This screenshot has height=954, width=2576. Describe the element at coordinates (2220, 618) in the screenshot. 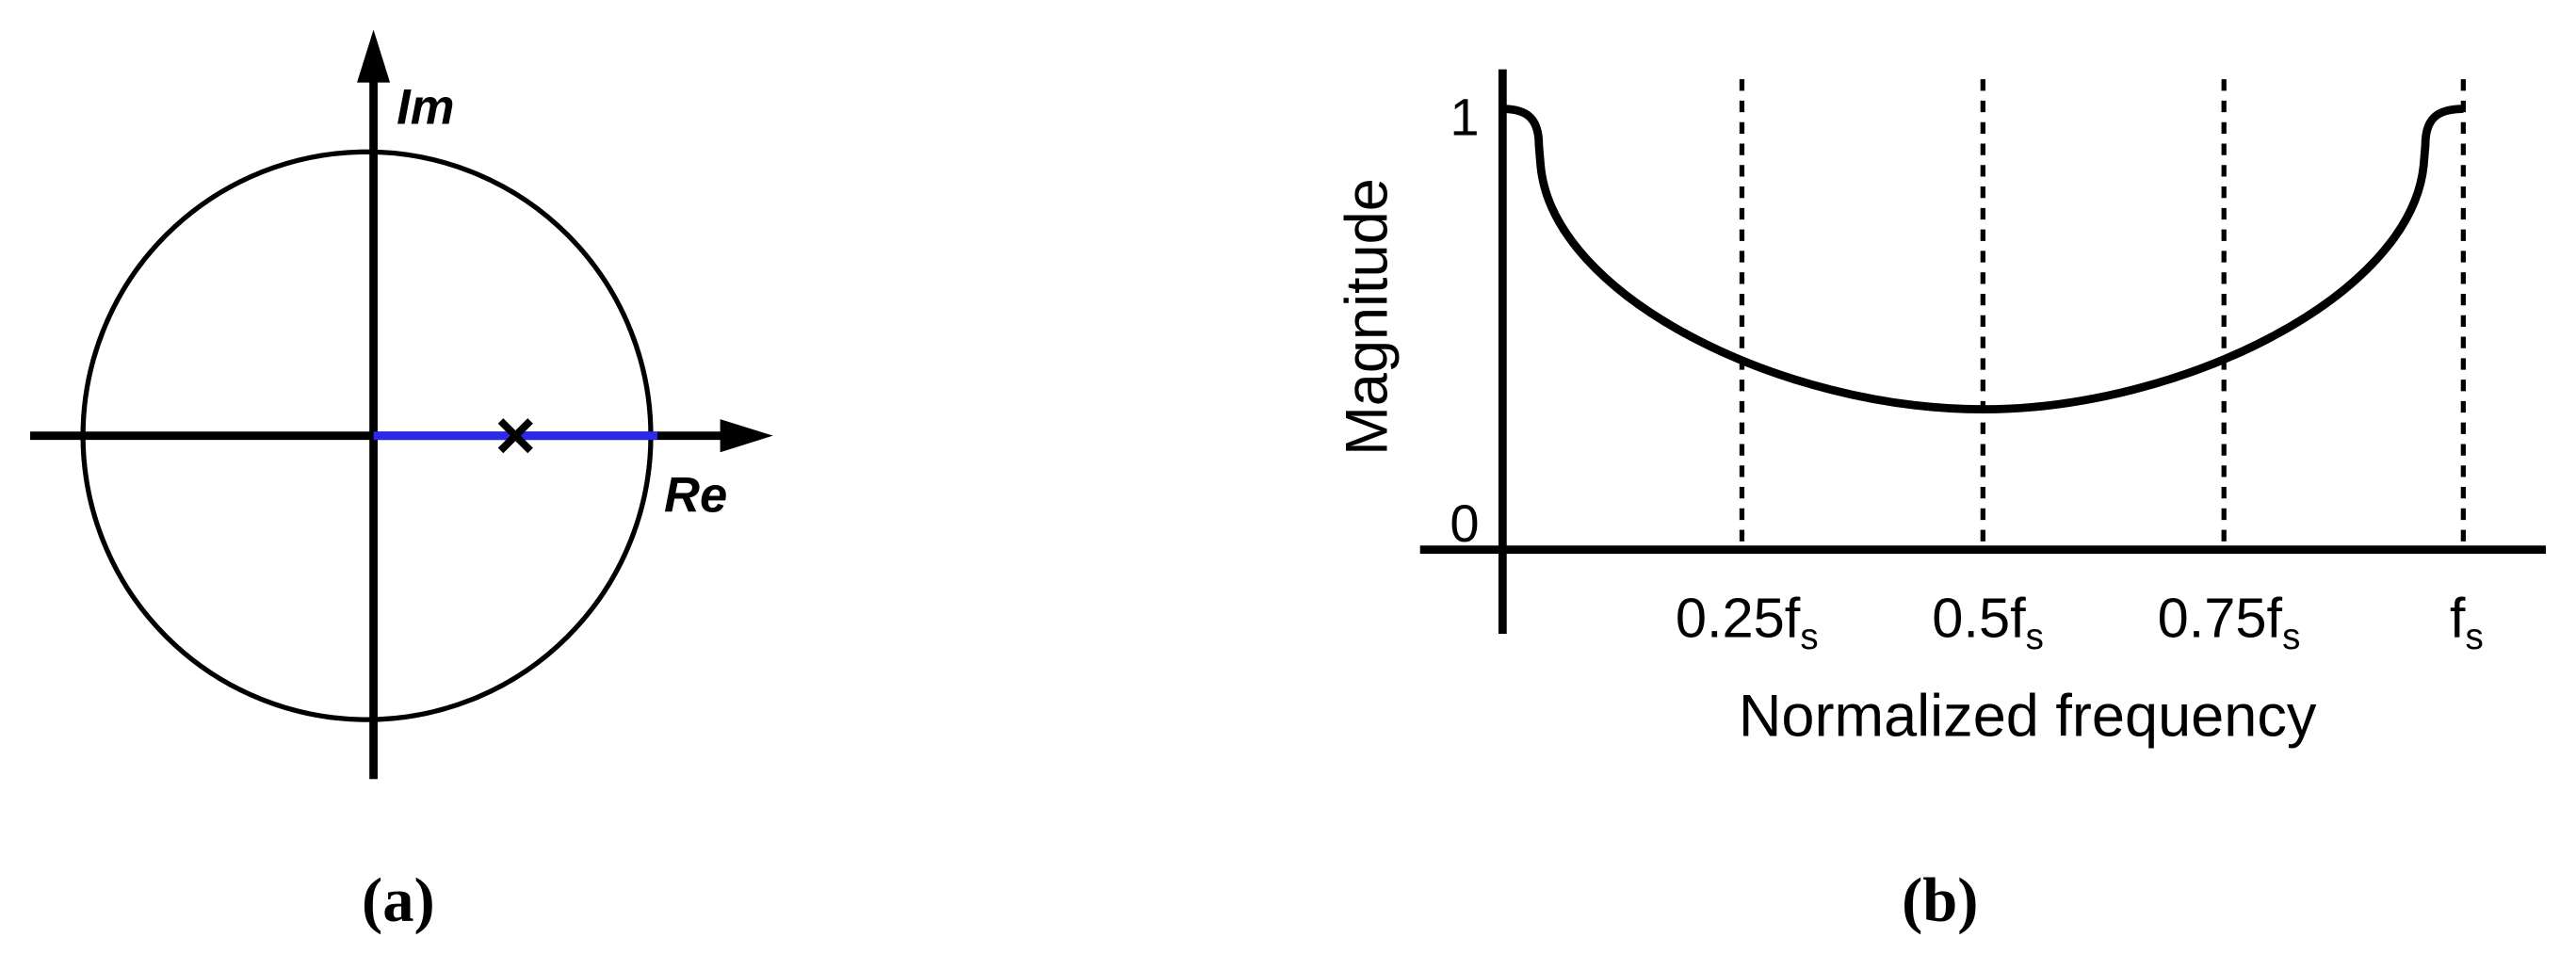

I see `tick-main: 0.75f` at that location.